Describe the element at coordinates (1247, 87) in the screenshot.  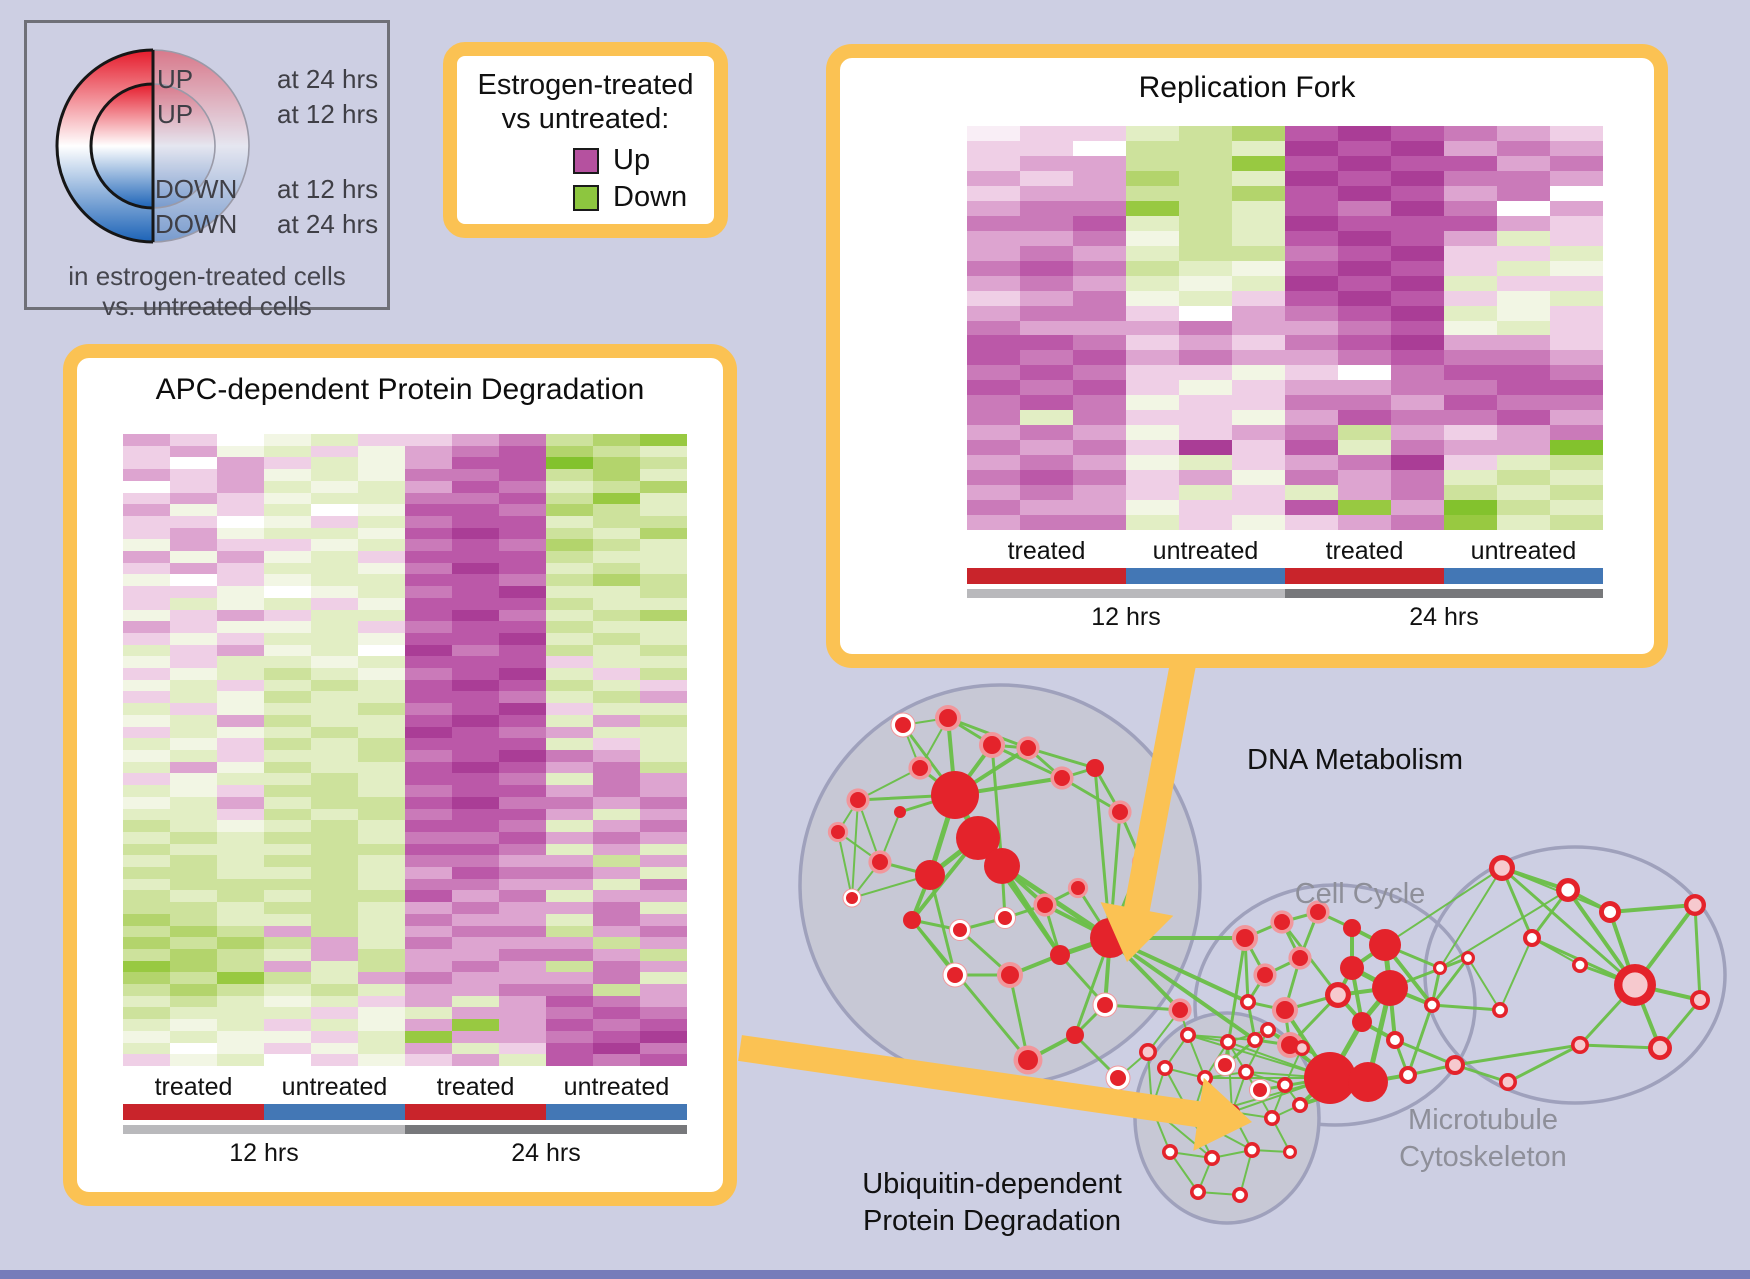
I see `replication-fork-title: Replication Fork` at that location.